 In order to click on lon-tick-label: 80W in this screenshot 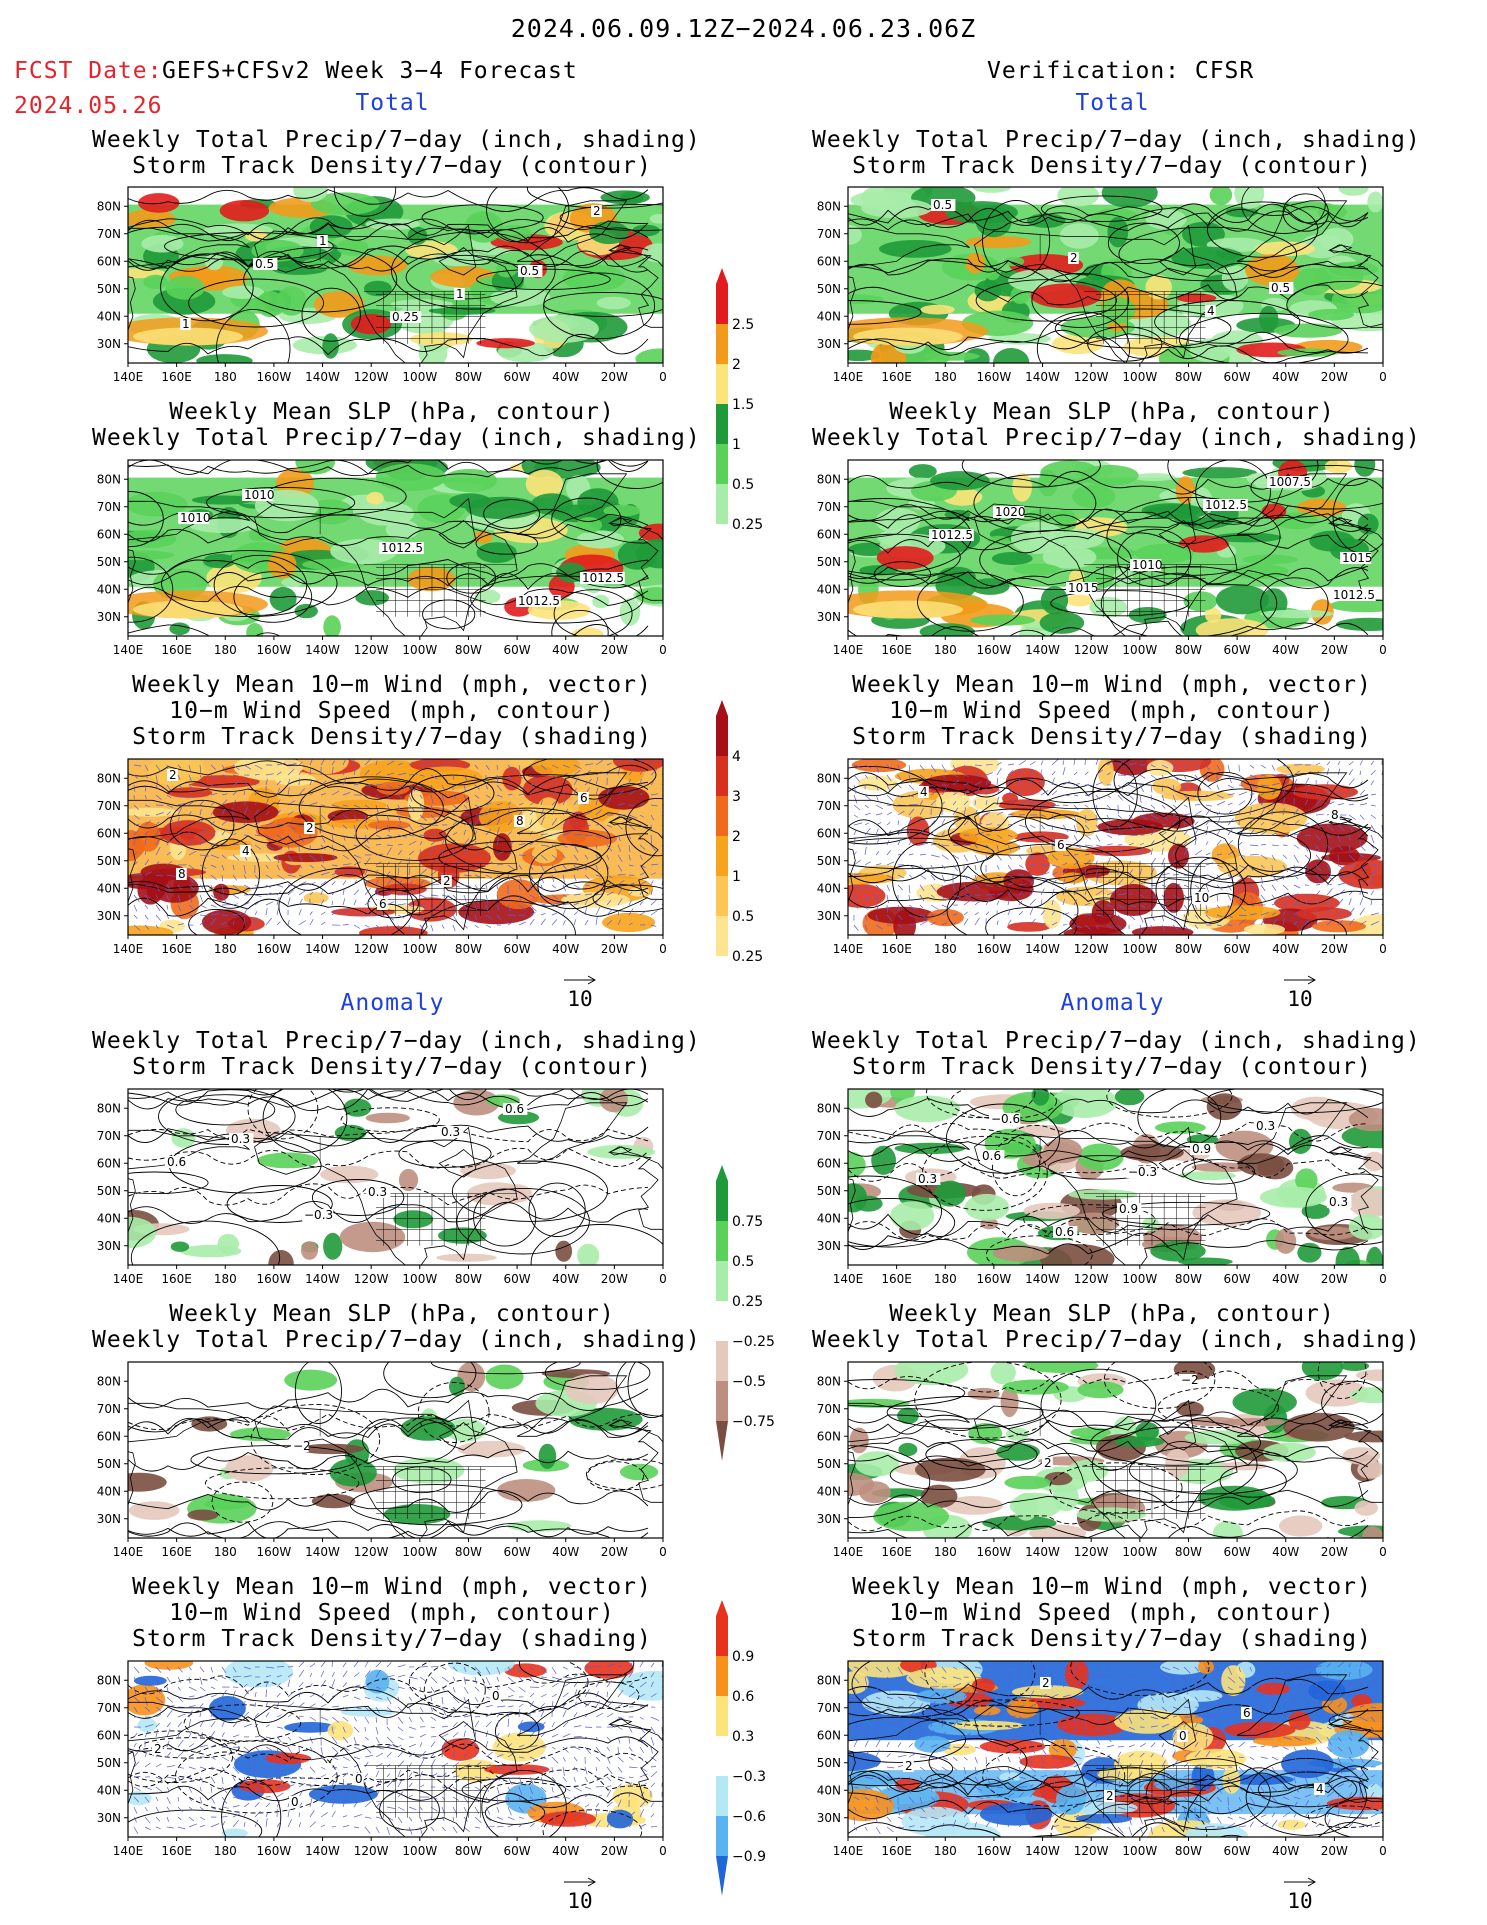, I will do `click(468, 1851)`.